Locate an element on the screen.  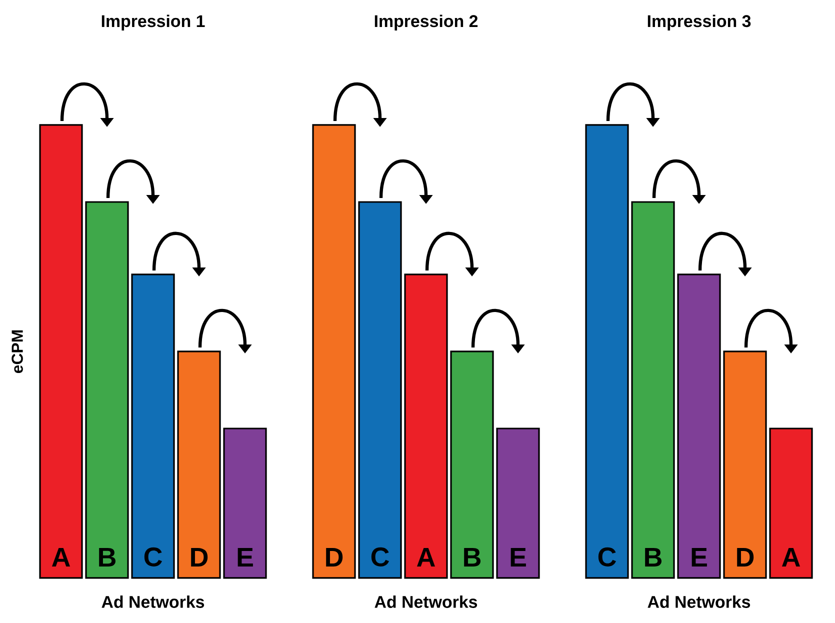
chart-title: Impression 1 is located at coordinates (153, 22).